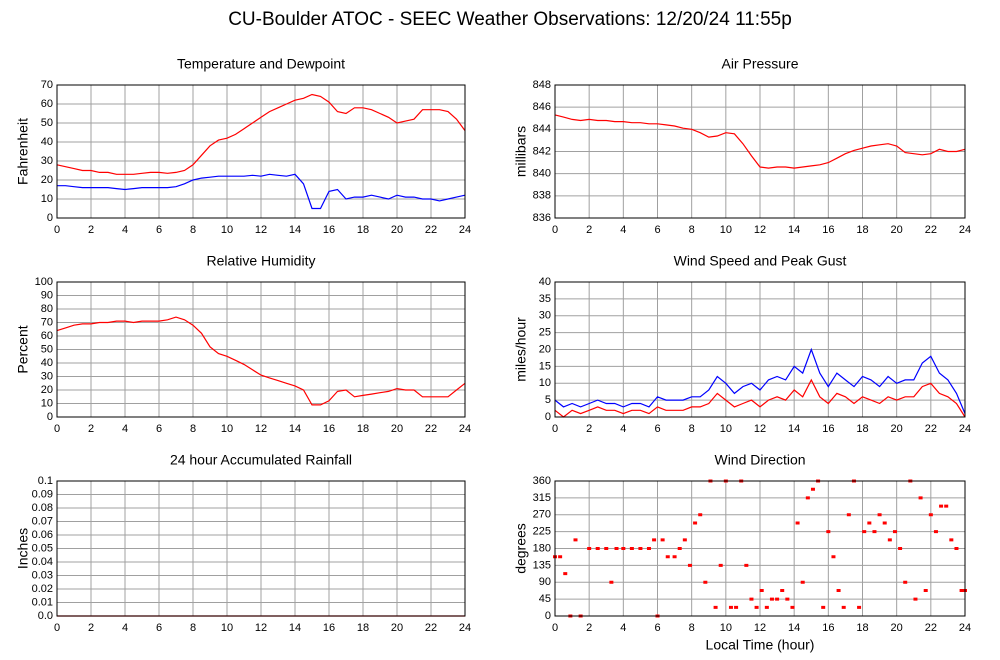  What do you see at coordinates (42, 602) in the screenshot?
I see `y-tick-label: 0.01` at bounding box center [42, 602].